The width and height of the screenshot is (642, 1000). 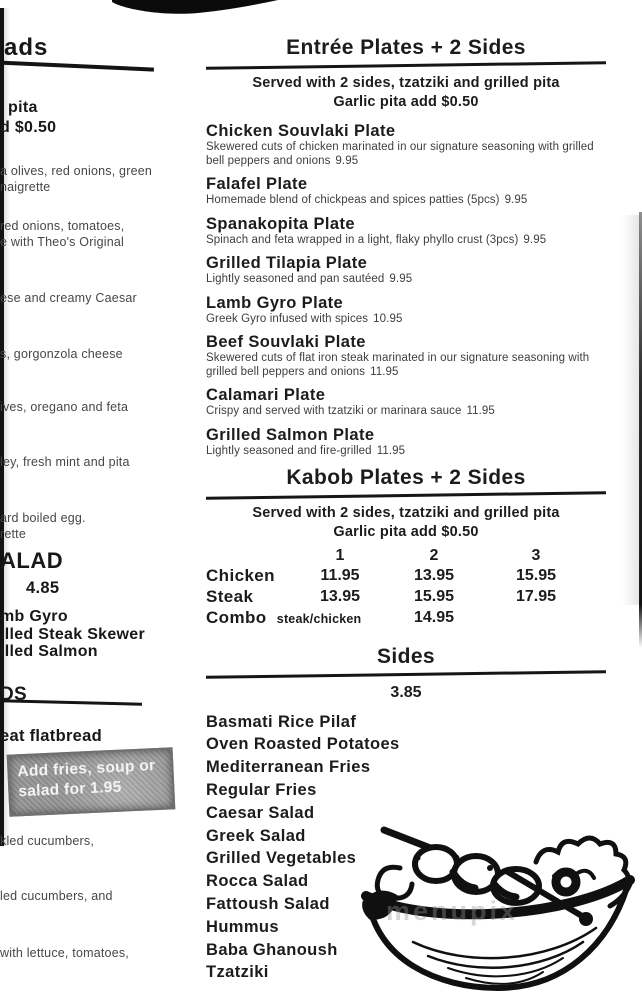 I want to click on left-fragment: kled cucumbers,, so click(x=47, y=841).